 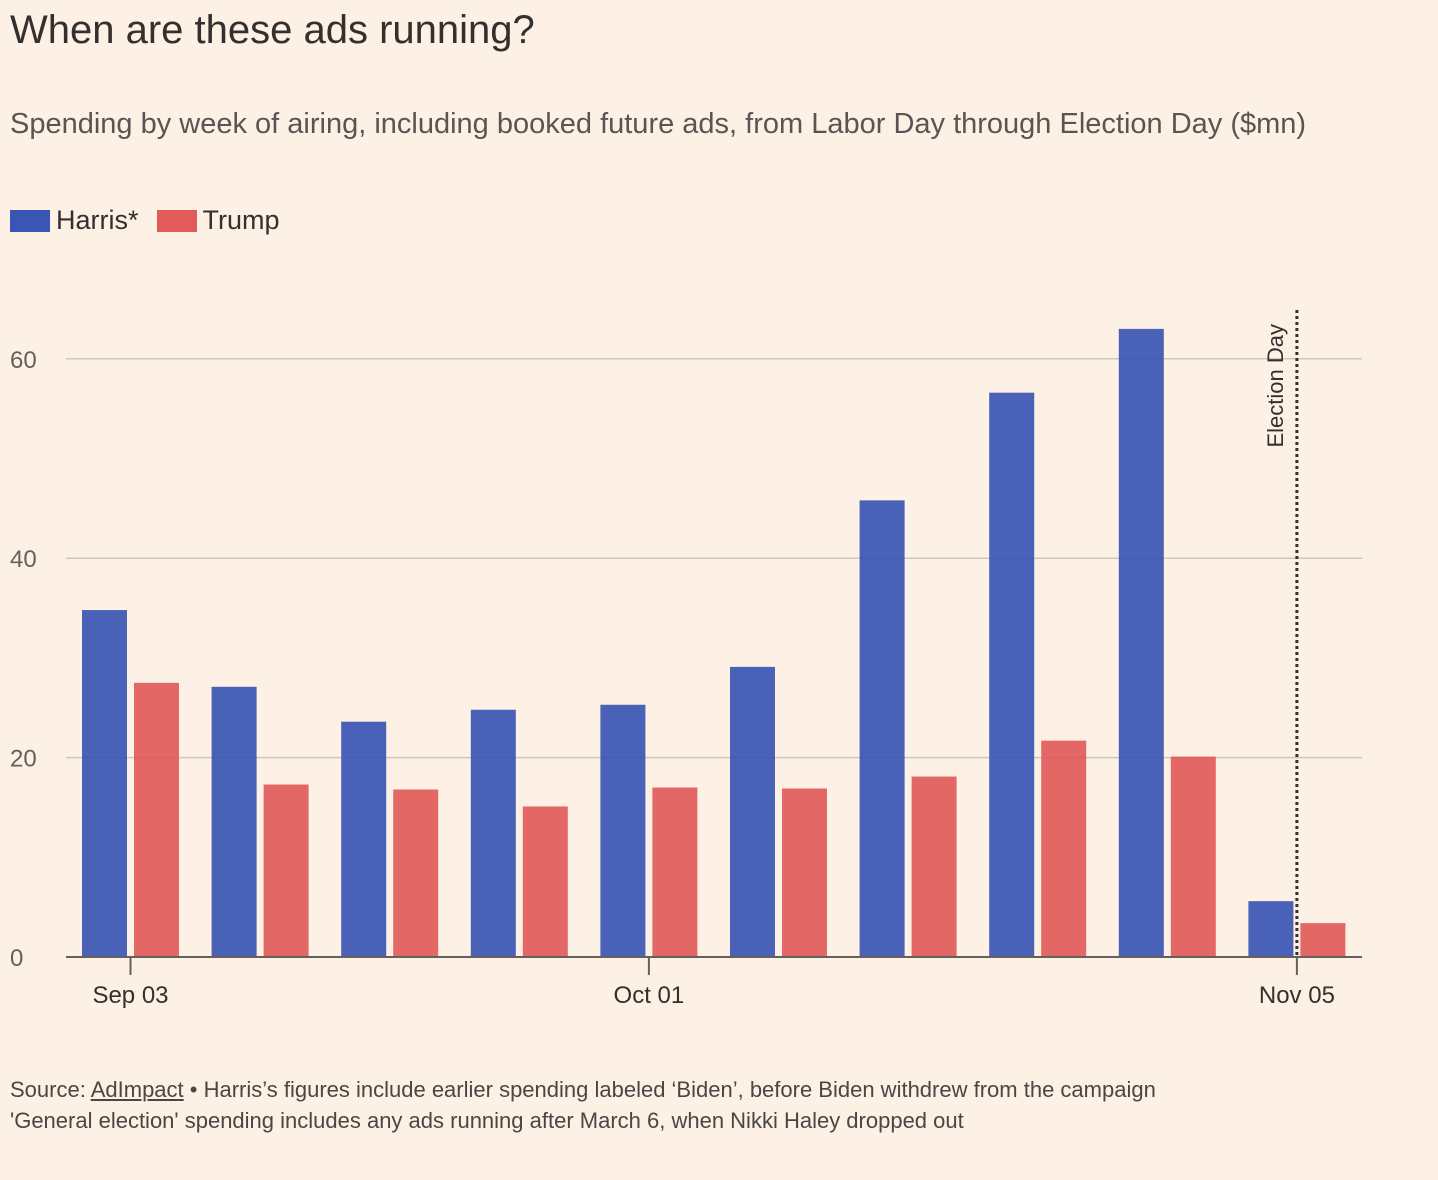 I want to click on x-tick-label-nov-05: Nov 05, so click(x=1297, y=995).